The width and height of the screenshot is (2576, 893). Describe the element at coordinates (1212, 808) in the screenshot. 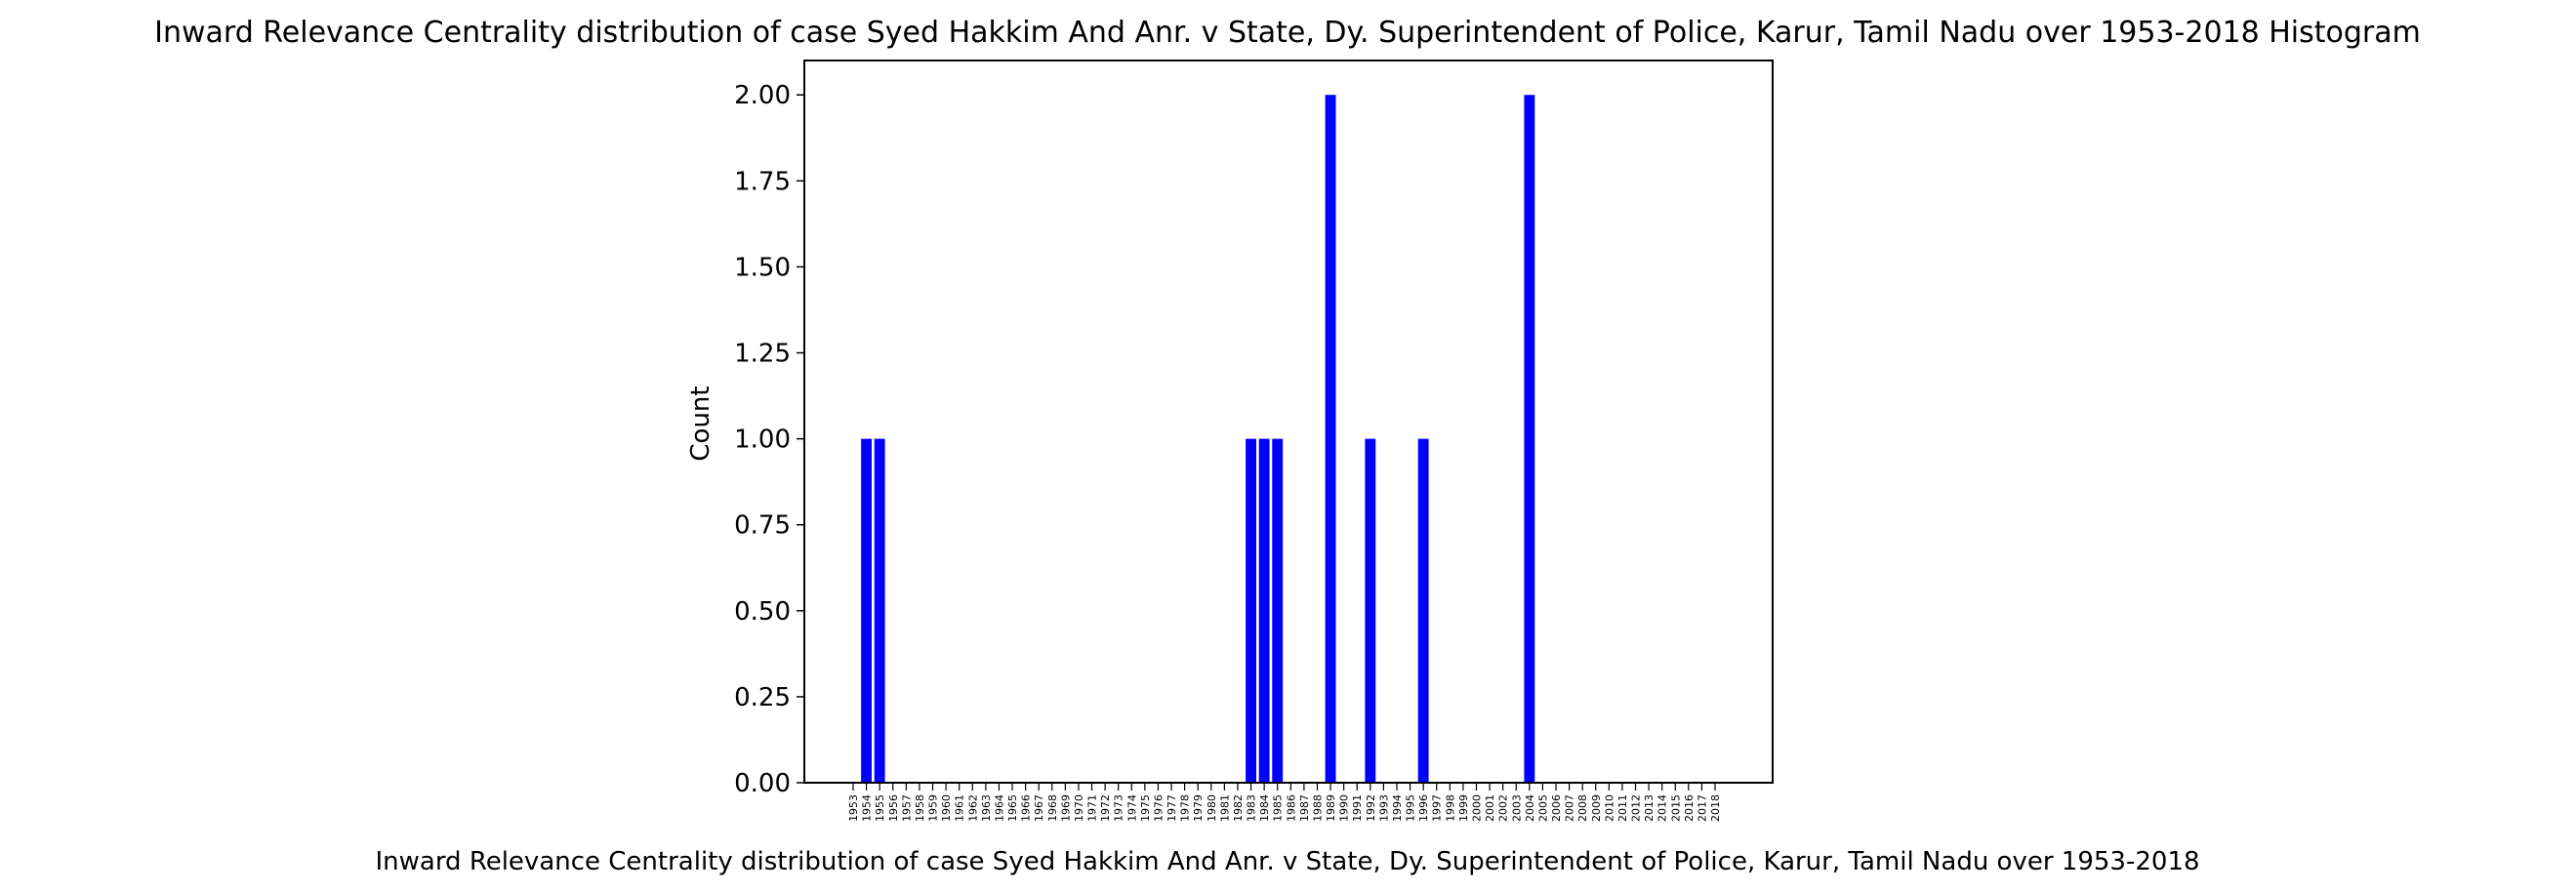

I see `x-tick-label: 1980` at that location.